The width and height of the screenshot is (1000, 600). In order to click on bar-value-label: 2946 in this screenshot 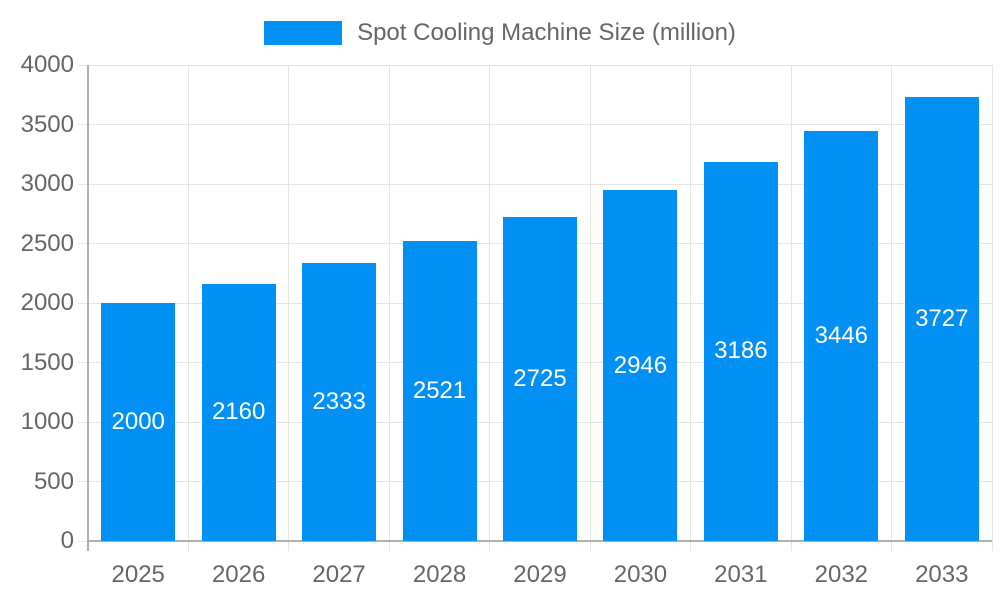, I will do `click(640, 365)`.